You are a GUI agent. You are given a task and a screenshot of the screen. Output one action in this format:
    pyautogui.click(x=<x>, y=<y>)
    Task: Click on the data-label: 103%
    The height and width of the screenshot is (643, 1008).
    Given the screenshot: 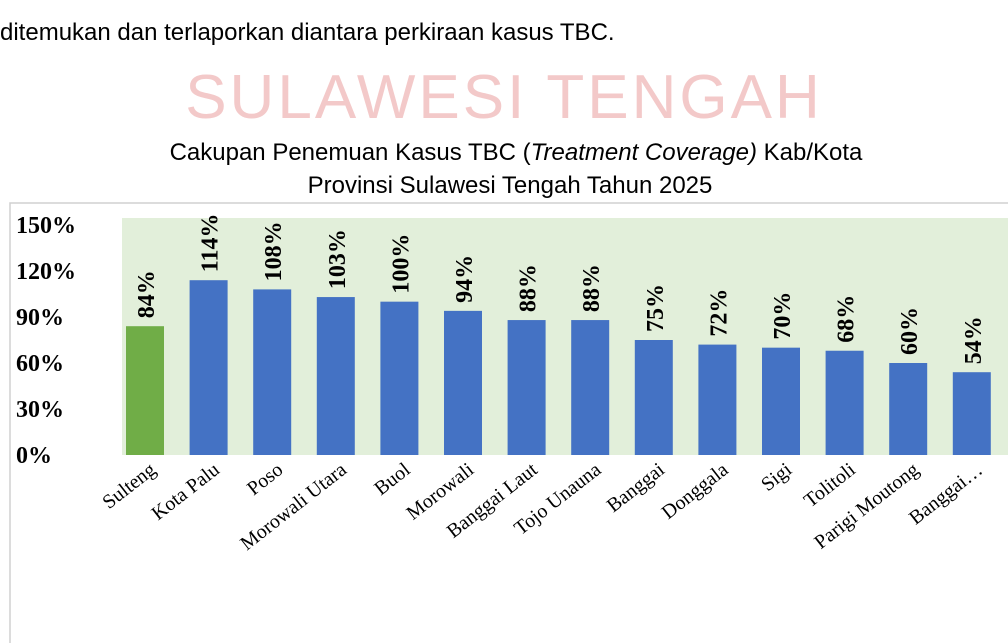 What is the action you would take?
    pyautogui.click(x=338, y=259)
    